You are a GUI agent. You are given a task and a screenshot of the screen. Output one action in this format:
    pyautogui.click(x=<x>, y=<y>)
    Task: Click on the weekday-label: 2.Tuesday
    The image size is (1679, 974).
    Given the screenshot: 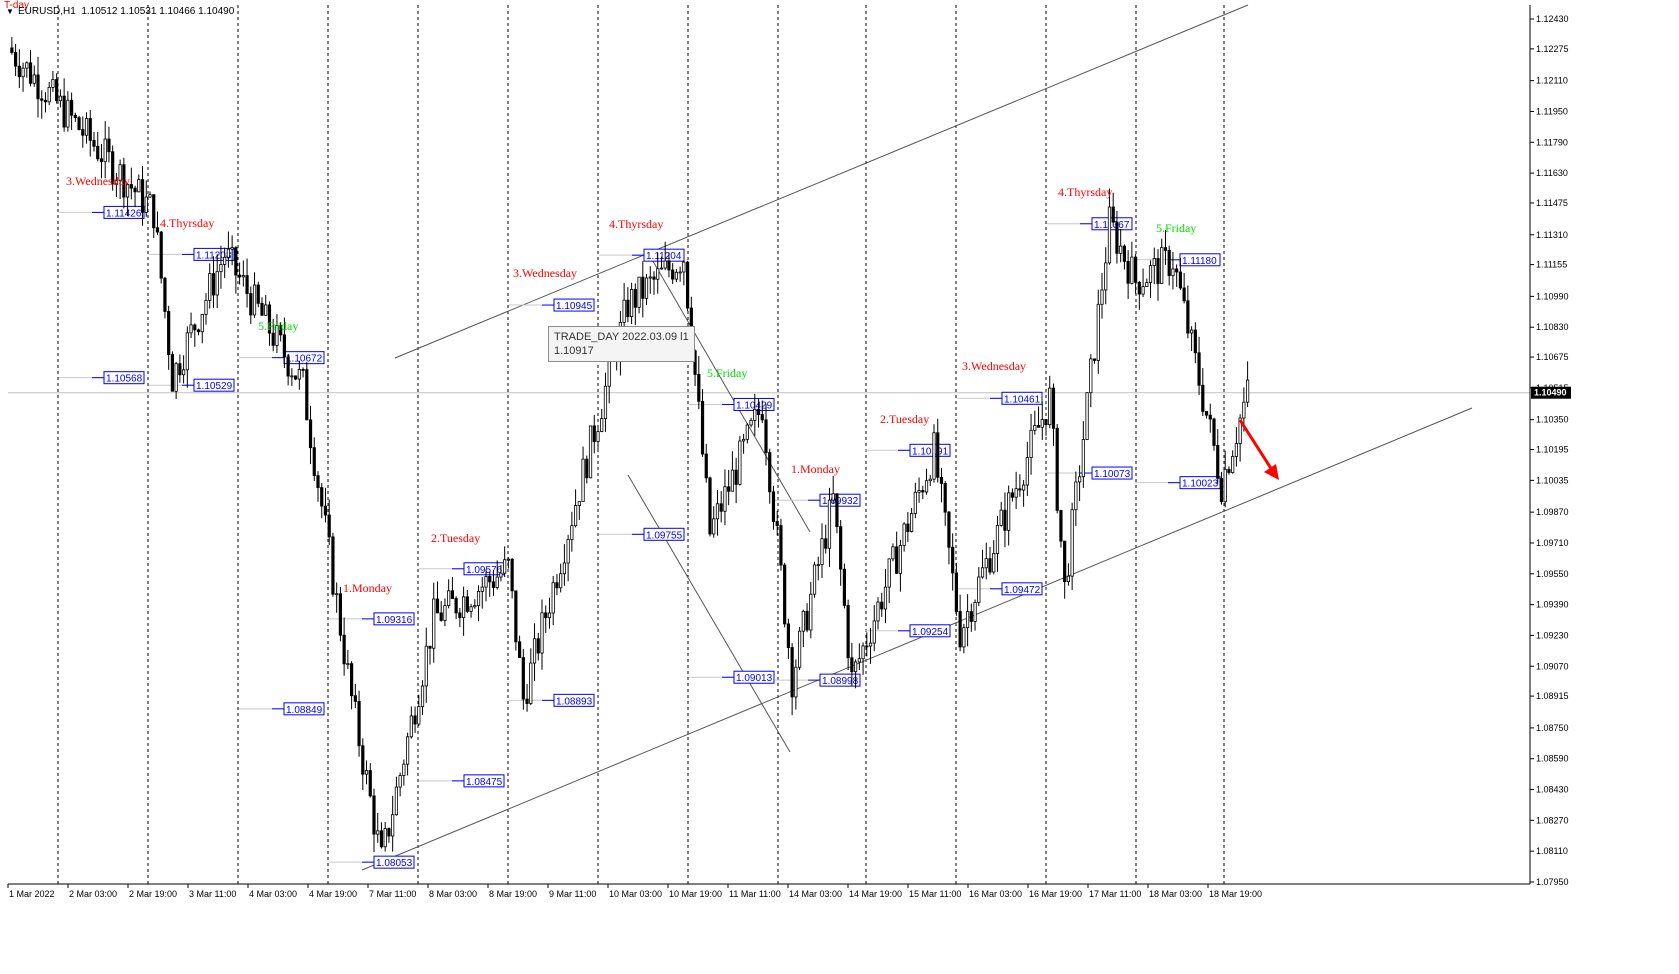 What is the action you would take?
    pyautogui.click(x=455, y=538)
    